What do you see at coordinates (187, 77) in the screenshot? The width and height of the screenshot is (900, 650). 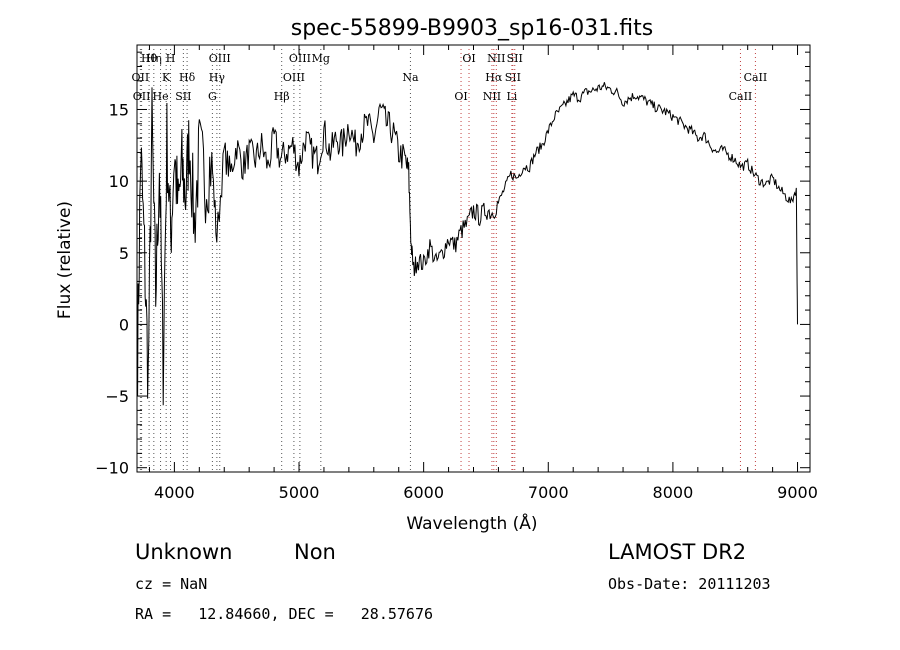 I see `line-label-7: Hδ` at bounding box center [187, 77].